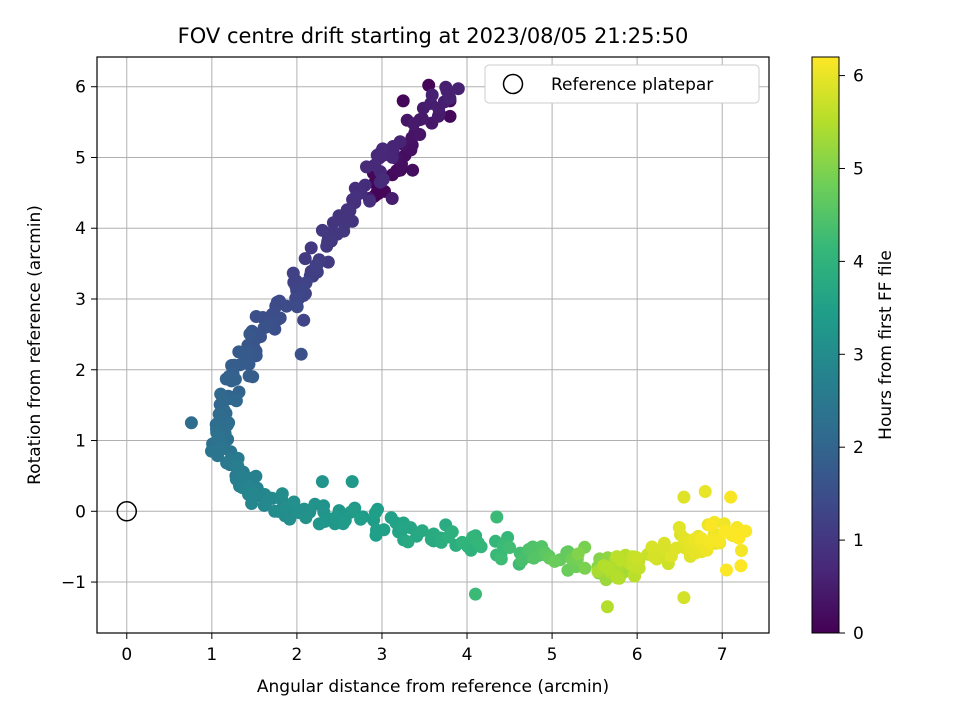 The height and width of the screenshot is (720, 960). Describe the element at coordinates (632, 85) in the screenshot. I see `legend-label: Reference platepar` at that location.